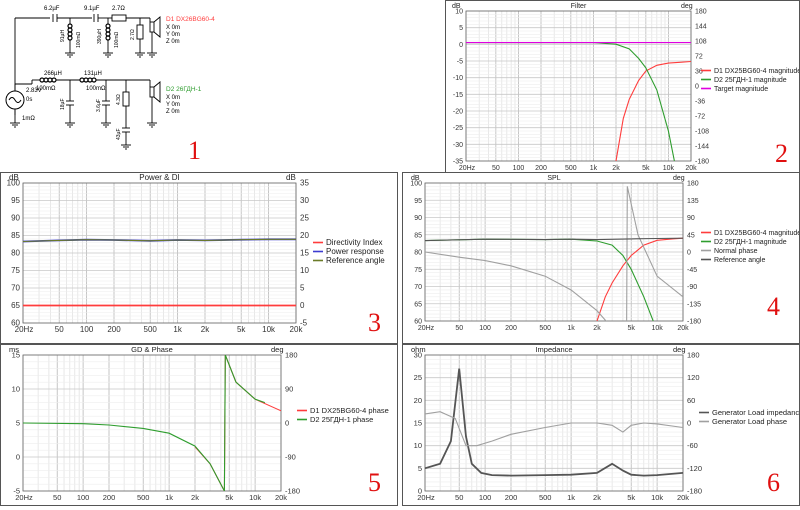  Describe the element at coordinates (700, 102) in the screenshot. I see `y-tick-label-right: -36` at that location.